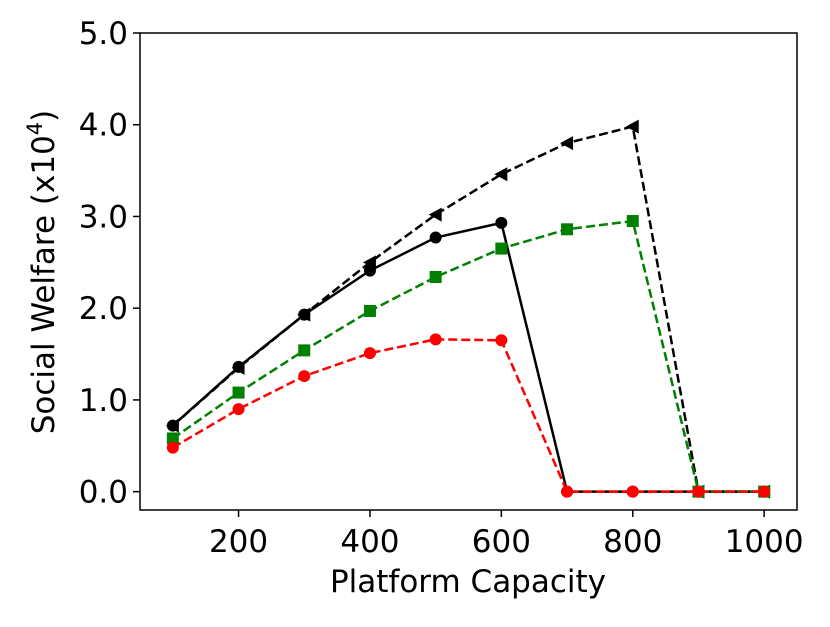 This screenshot has height=627, width=830. What do you see at coordinates (103, 309) in the screenshot?
I see `y-tick-label: 2.0` at bounding box center [103, 309].